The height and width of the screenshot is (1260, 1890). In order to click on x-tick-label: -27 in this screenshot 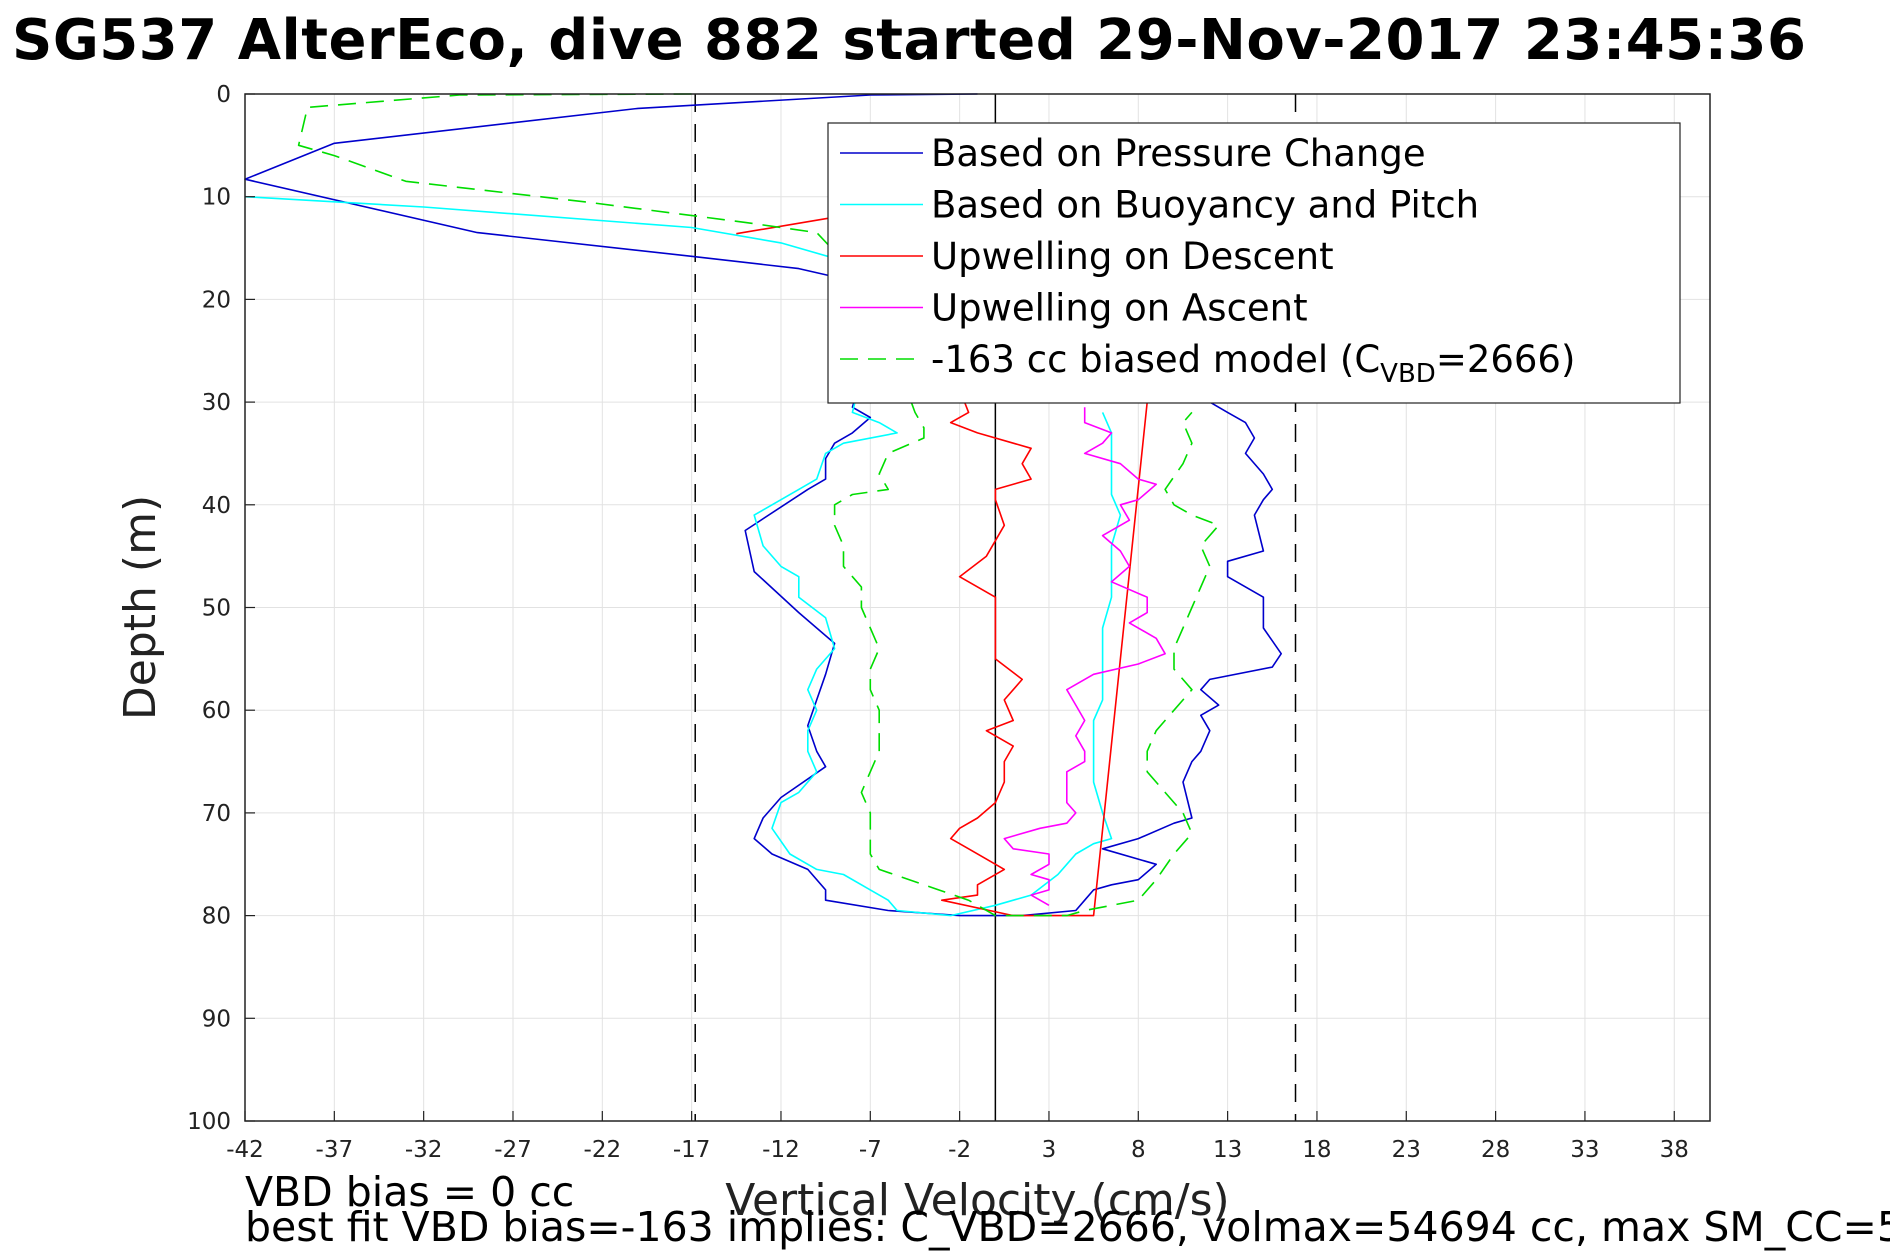, I will do `click(513, 1150)`.